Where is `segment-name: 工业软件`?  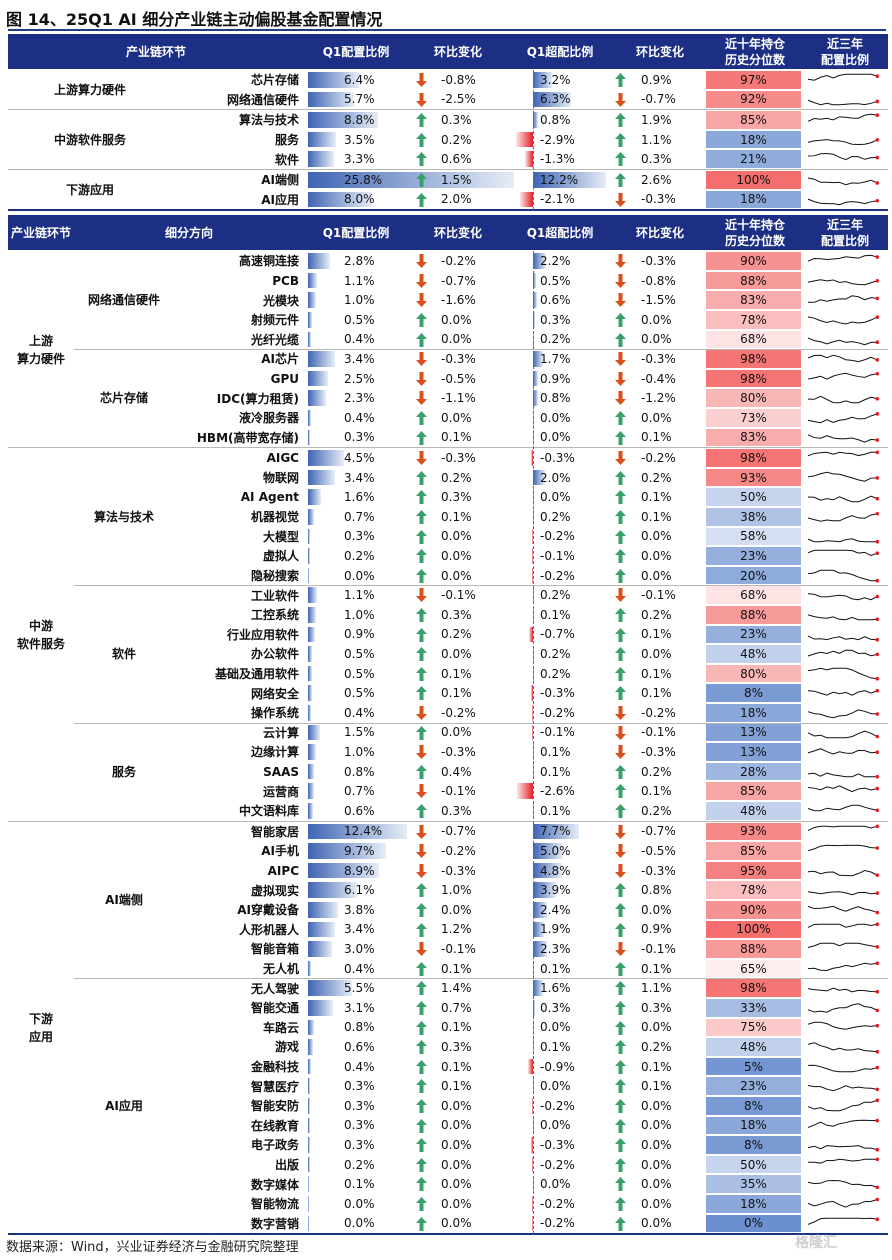 segment-name: 工业软件 is located at coordinates (274, 595).